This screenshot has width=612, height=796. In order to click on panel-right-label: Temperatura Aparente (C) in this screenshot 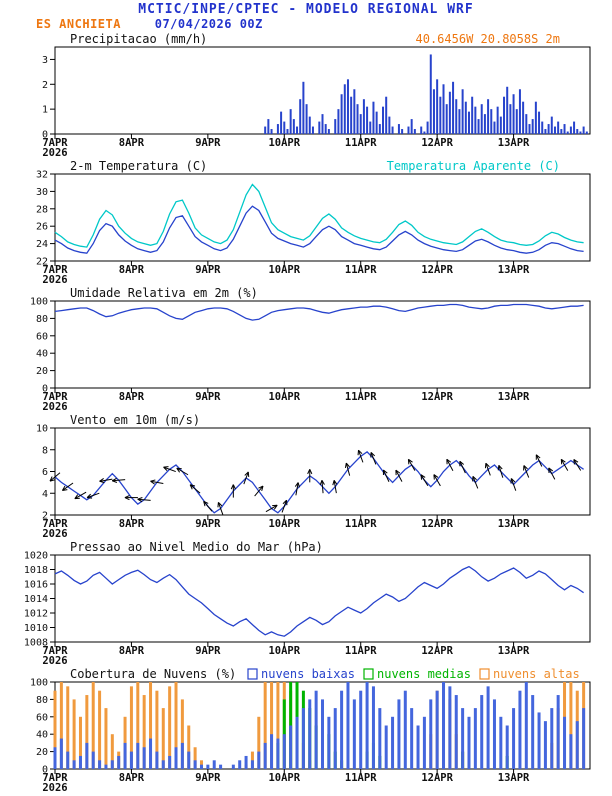, I will do `click(473, 166)`.